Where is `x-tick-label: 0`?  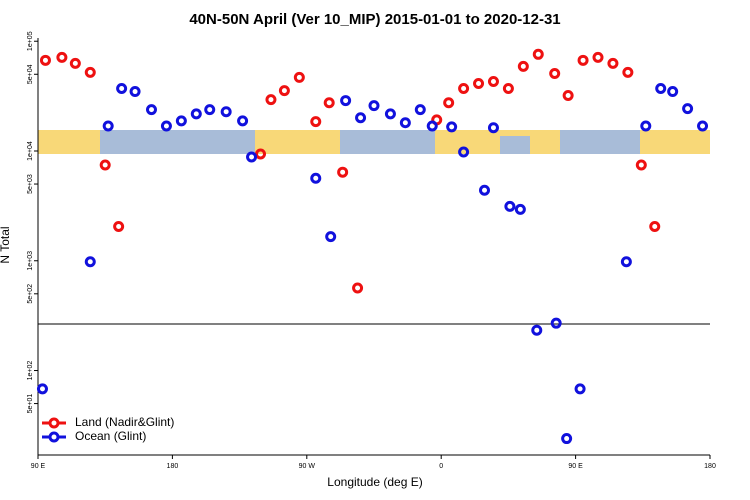
x-tick-label: 0 is located at coordinates (441, 466).